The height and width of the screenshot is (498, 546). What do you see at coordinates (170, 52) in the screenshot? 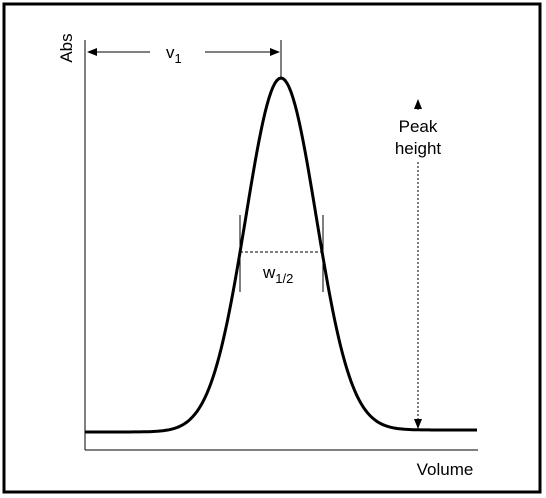
I see `v-main: v` at bounding box center [170, 52].